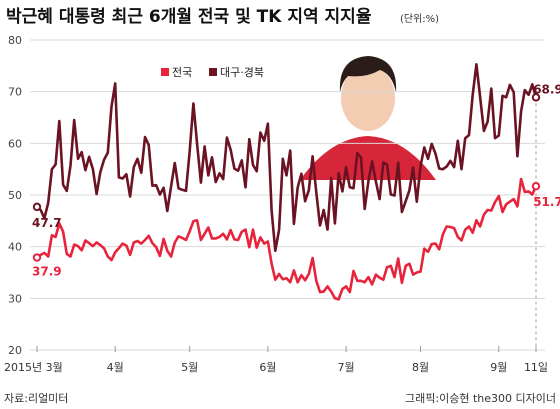  Describe the element at coordinates (189, 16) in the screenshot. I see `chart-title: 박근혜 대통령 최근 6개월 전국 및 TK 지역 지지율` at that location.